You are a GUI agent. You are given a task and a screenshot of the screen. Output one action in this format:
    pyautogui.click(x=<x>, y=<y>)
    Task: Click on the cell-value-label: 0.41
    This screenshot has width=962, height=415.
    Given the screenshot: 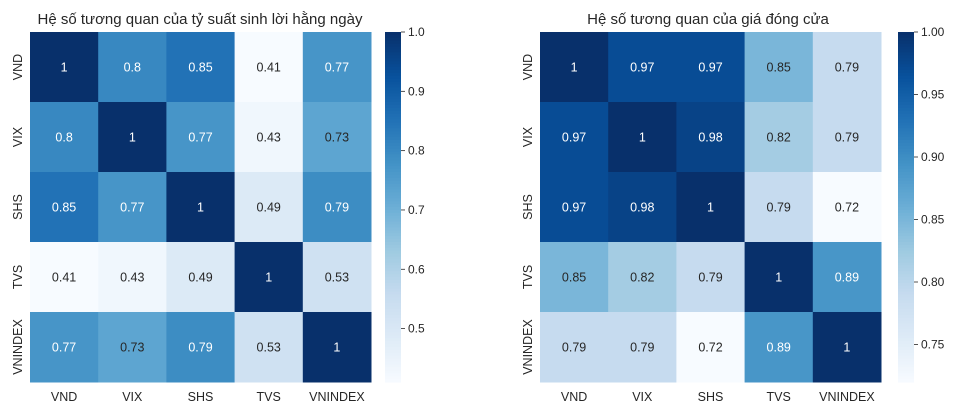 What is the action you would take?
    pyautogui.click(x=64, y=278)
    